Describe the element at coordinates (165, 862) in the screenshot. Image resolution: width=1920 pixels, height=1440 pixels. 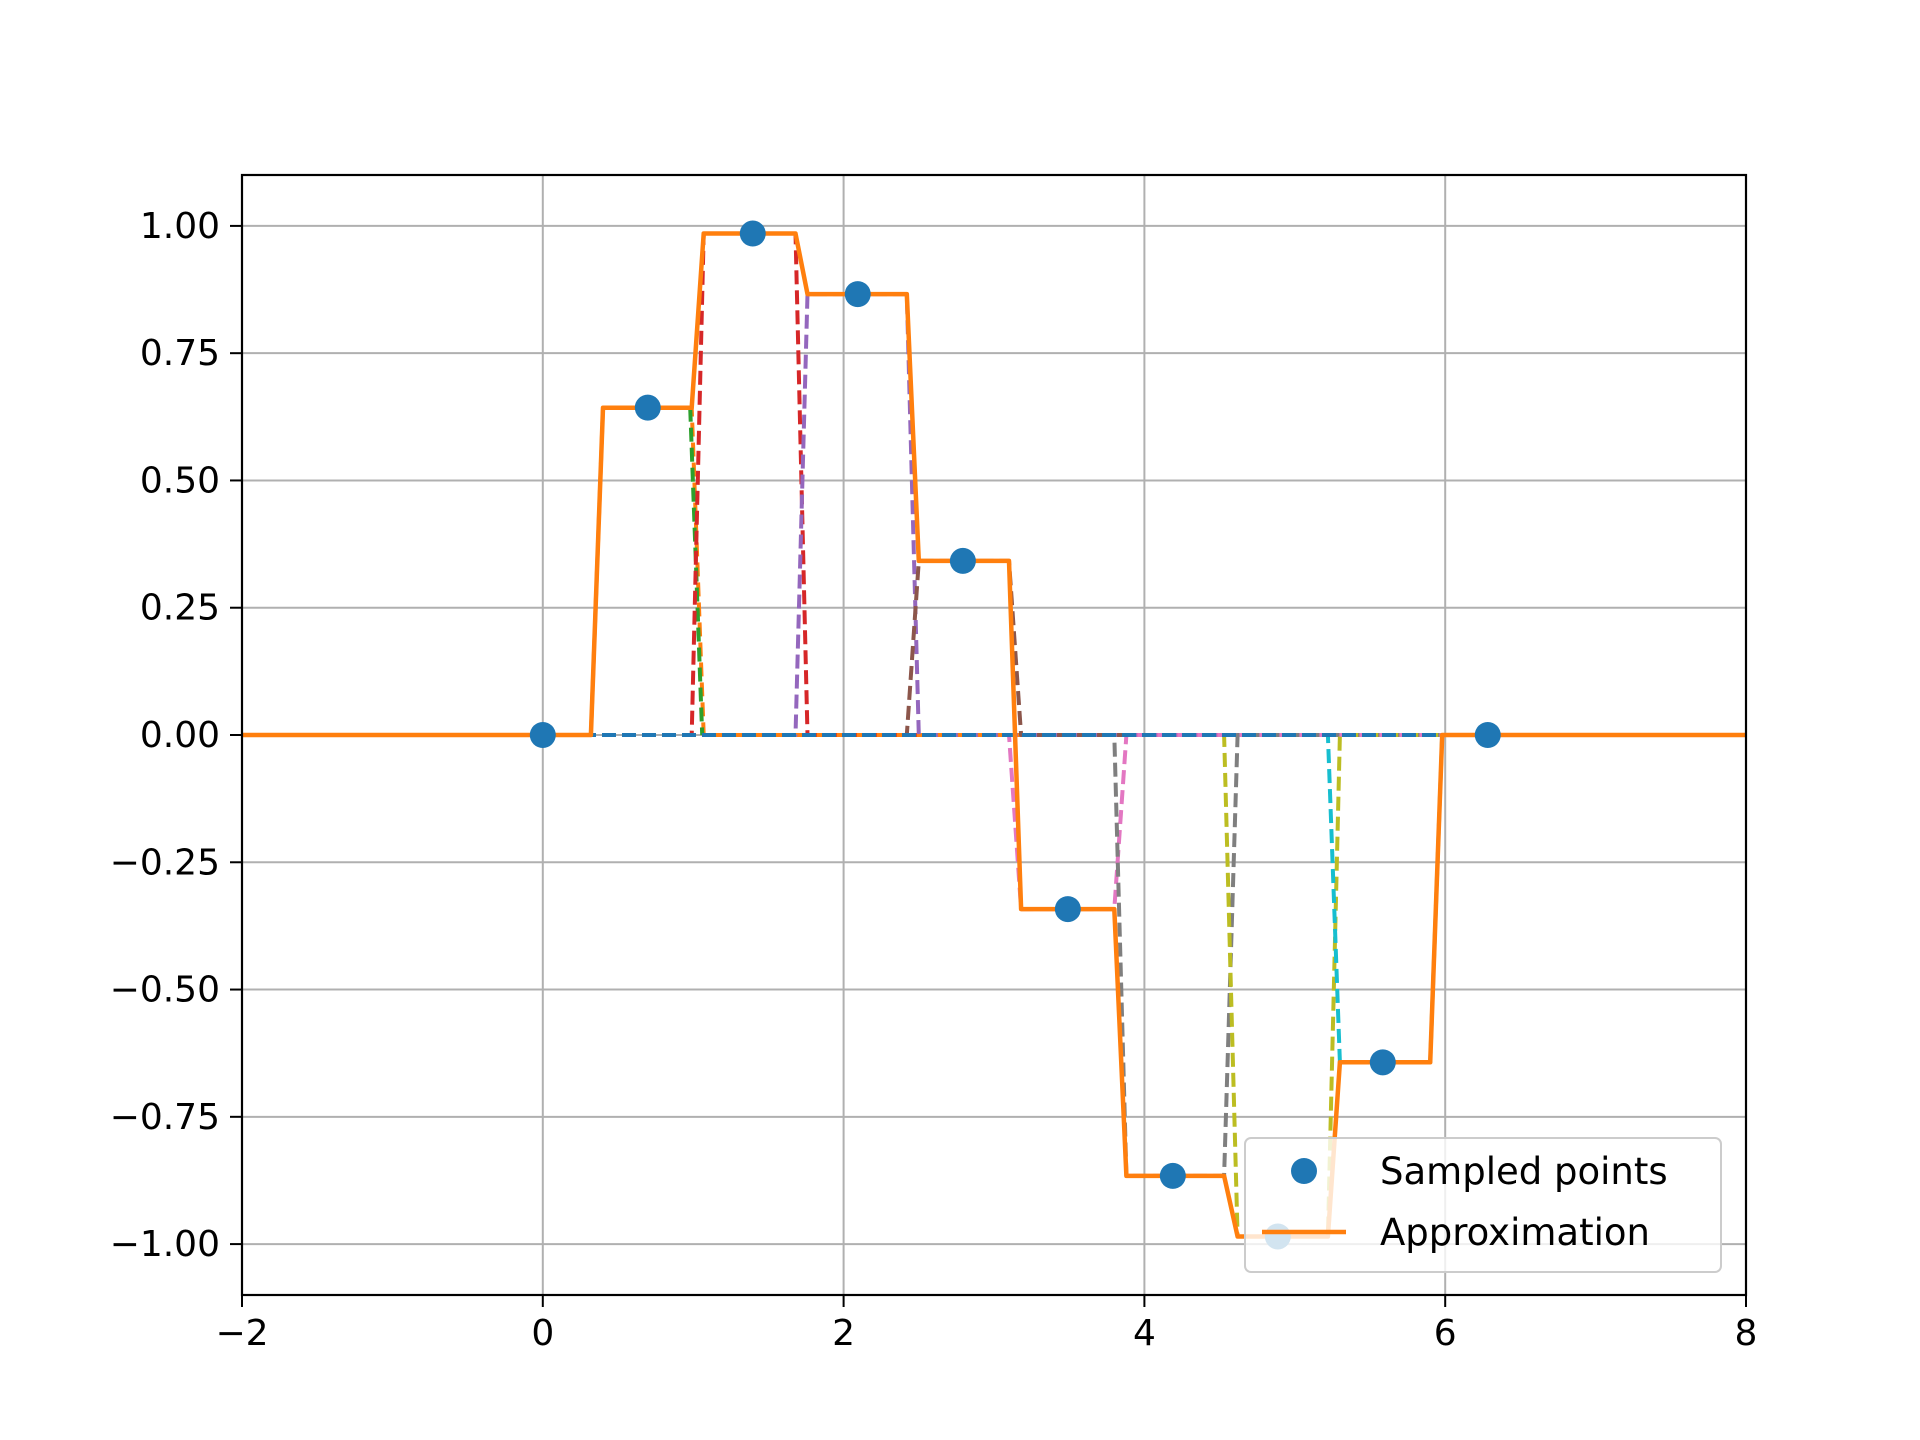
I see `y-tick-label: −0.25` at that location.